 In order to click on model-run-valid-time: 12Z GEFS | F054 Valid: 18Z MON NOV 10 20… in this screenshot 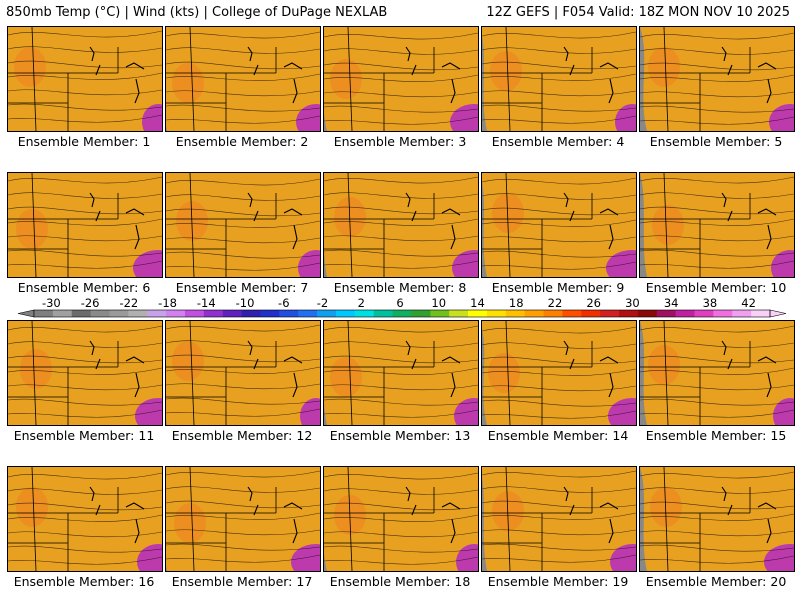, I will do `click(638, 12)`.